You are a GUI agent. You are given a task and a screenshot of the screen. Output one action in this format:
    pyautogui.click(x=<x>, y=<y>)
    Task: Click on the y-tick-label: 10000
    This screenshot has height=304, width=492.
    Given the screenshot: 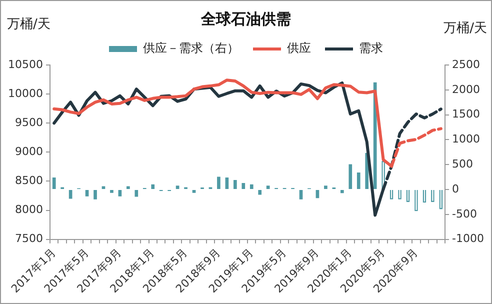 What is the action you would take?
    pyautogui.click(x=25, y=93)
    